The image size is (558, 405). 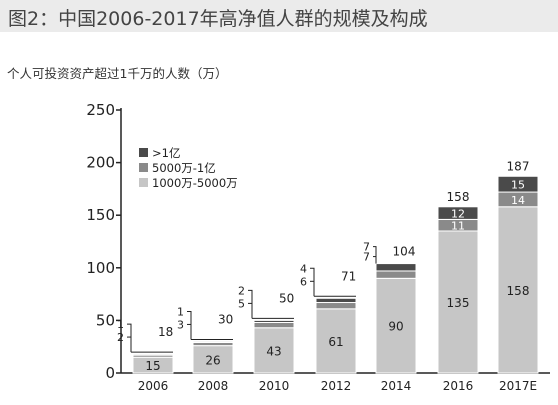 What do you see at coordinates (348, 276) in the screenshot?
I see `total-label: 71` at bounding box center [348, 276].